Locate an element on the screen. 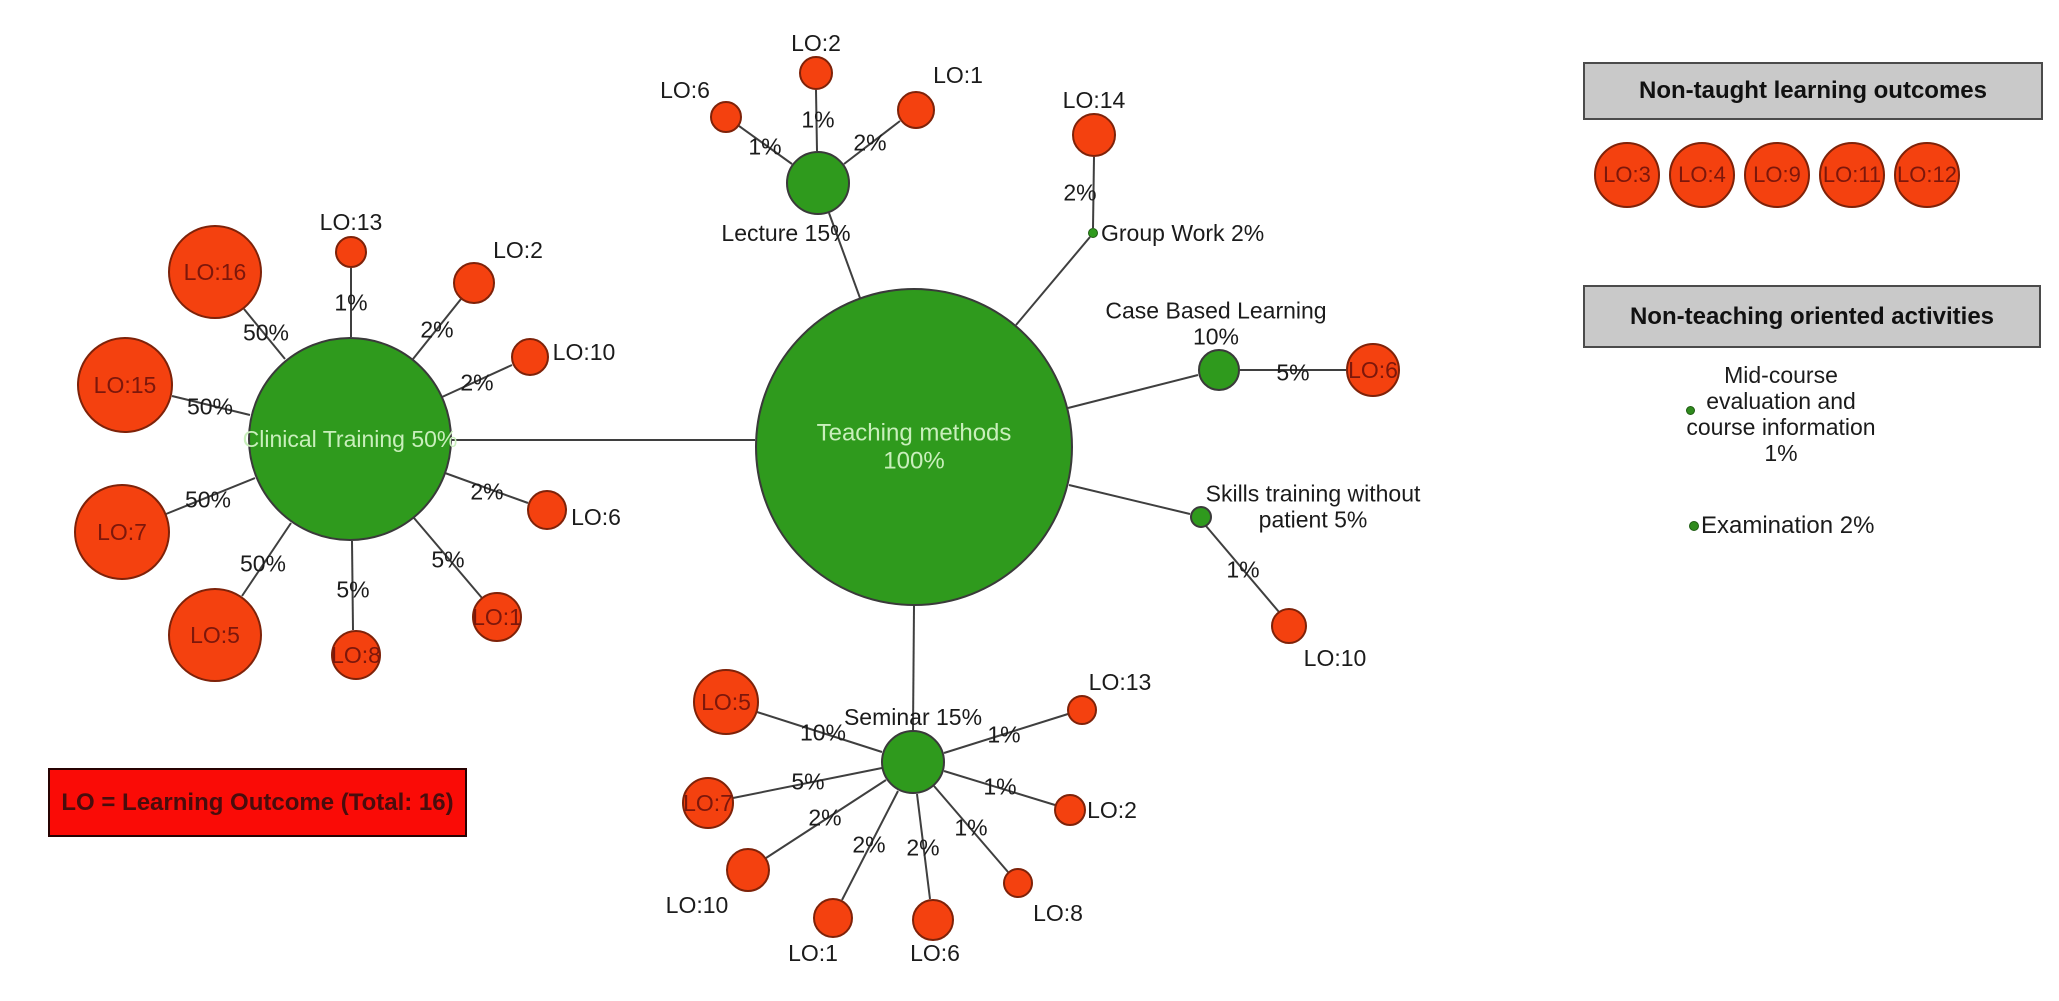  label-cbl-lo6: LO:6 is located at coordinates (1373, 369).